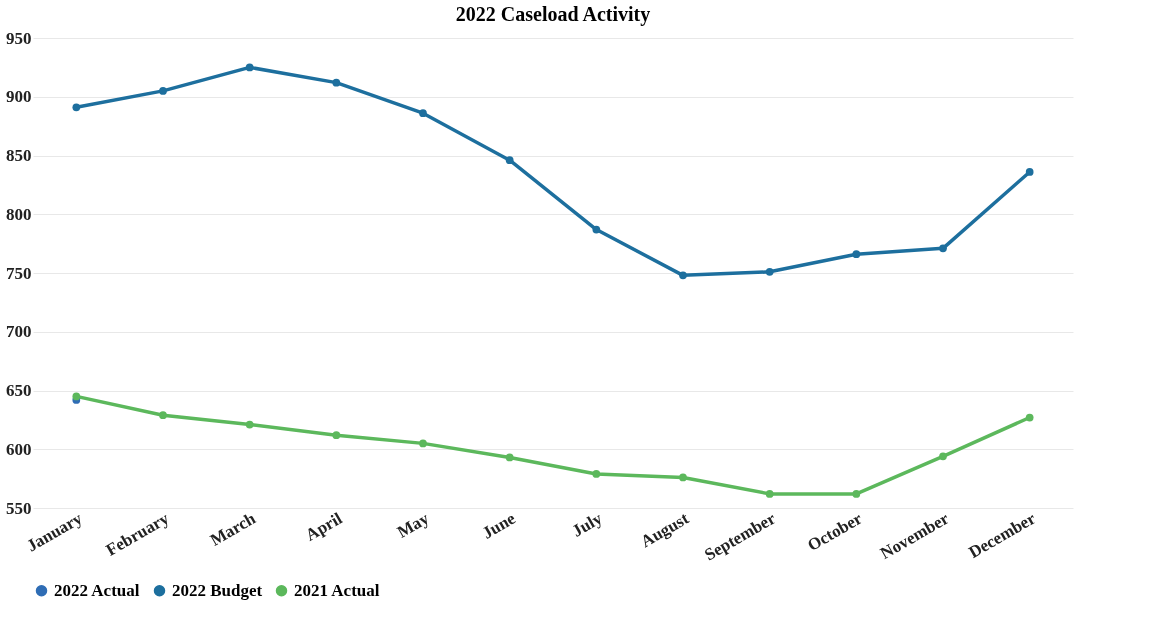 This screenshot has height=636, width=1164. What do you see at coordinates (19, 155) in the screenshot?
I see `y-tick-label: 850` at bounding box center [19, 155].